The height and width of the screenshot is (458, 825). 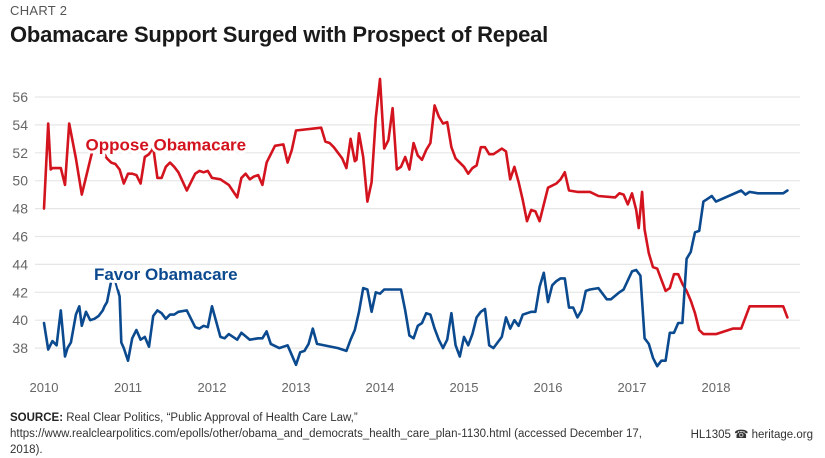 What do you see at coordinates (128, 387) in the screenshot?
I see `x-tick-label: 2011` at bounding box center [128, 387].